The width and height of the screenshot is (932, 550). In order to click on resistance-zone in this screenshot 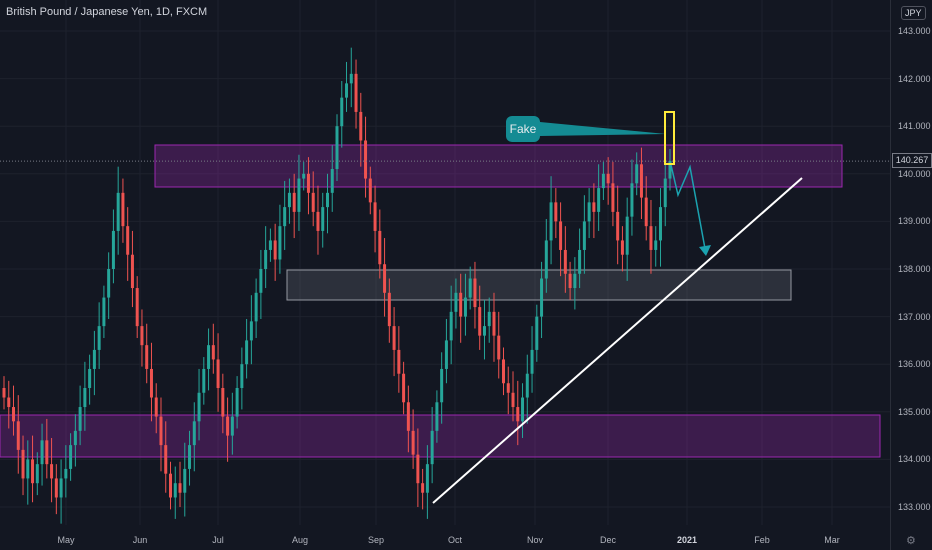, I will do `click(498, 166)`.